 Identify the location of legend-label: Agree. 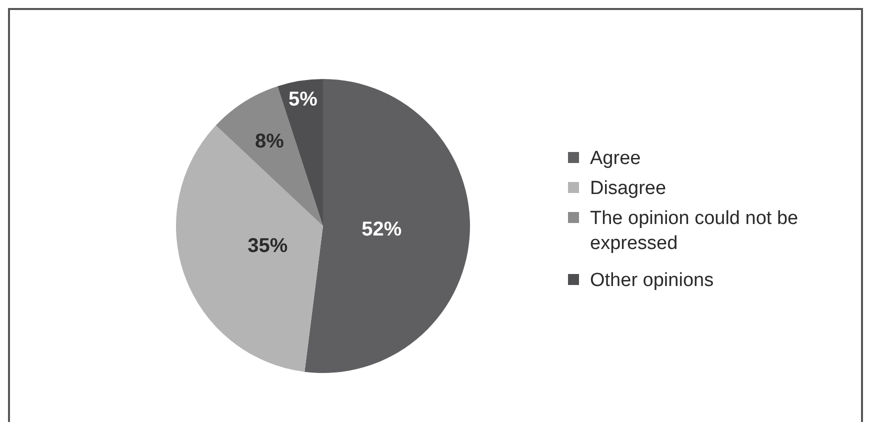
(615, 158).